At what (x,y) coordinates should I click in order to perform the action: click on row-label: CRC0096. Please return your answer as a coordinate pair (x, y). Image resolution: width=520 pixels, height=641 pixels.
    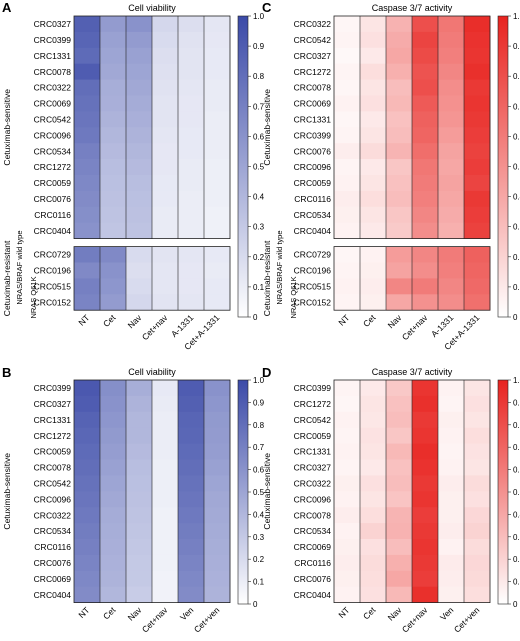
    Looking at the image, I should click on (53, 499).